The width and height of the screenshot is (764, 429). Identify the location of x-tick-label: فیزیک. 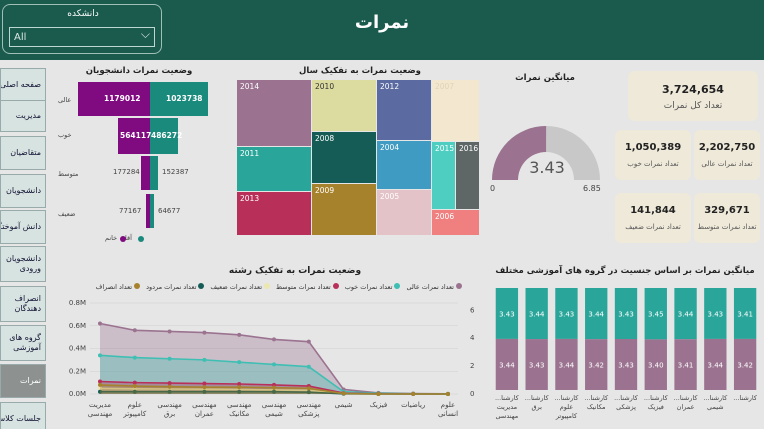
(656, 407).